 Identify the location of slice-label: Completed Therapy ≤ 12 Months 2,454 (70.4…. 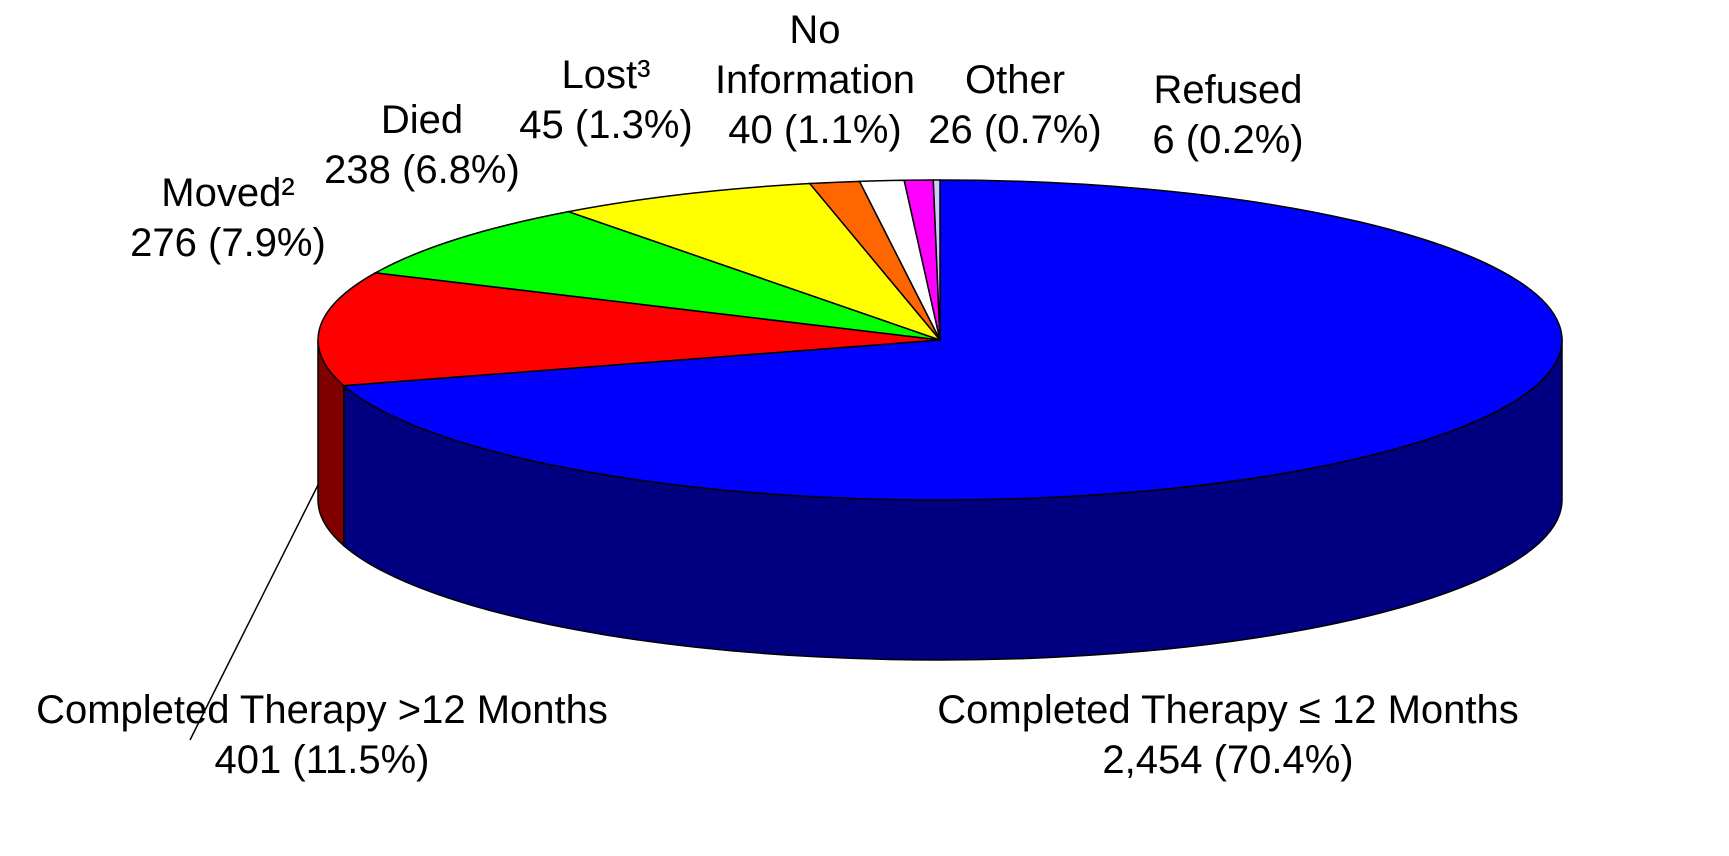
(1228, 735).